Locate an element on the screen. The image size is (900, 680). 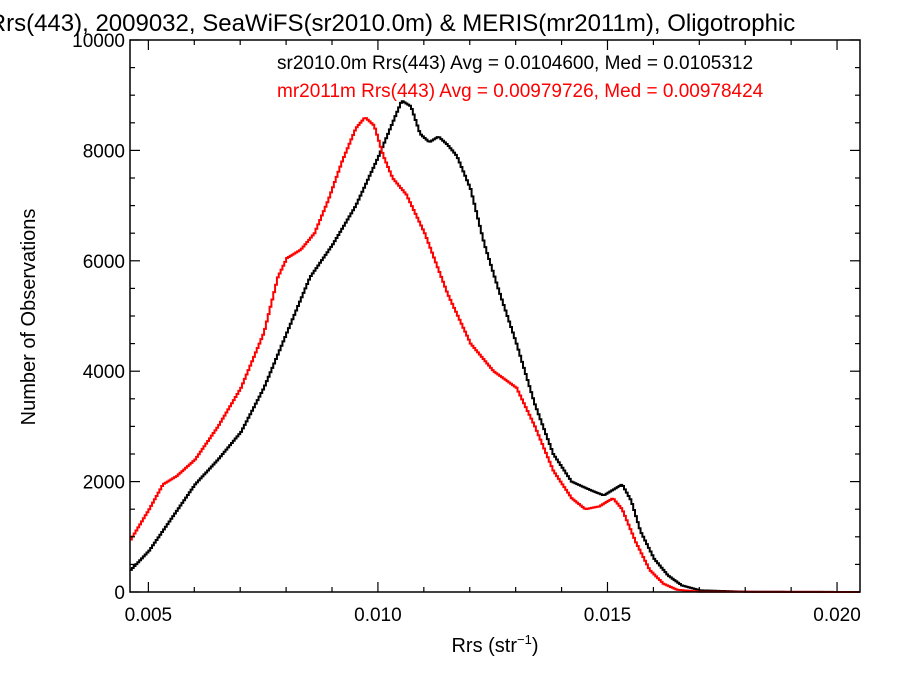
x-tick-label: 0.005 is located at coordinates (149, 615).